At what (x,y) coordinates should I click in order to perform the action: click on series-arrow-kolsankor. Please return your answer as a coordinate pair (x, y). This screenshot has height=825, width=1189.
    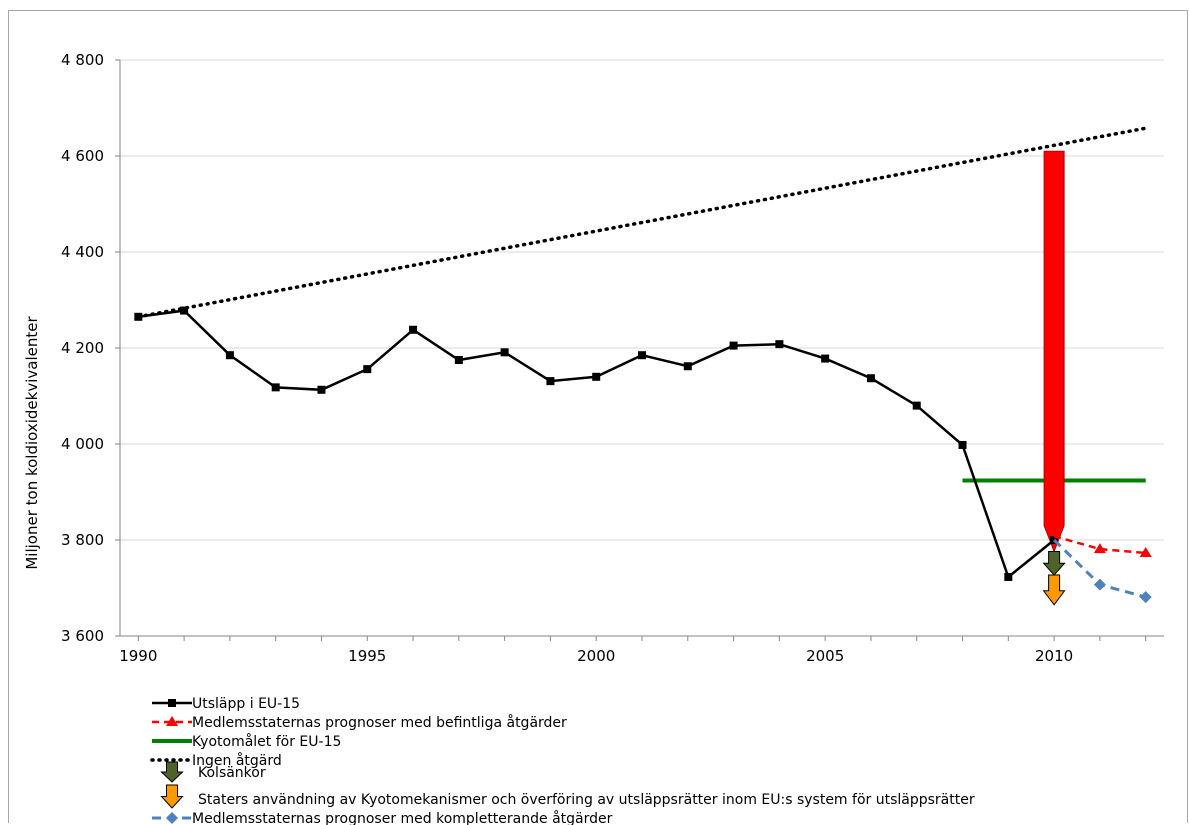
    Looking at the image, I should click on (1054, 563).